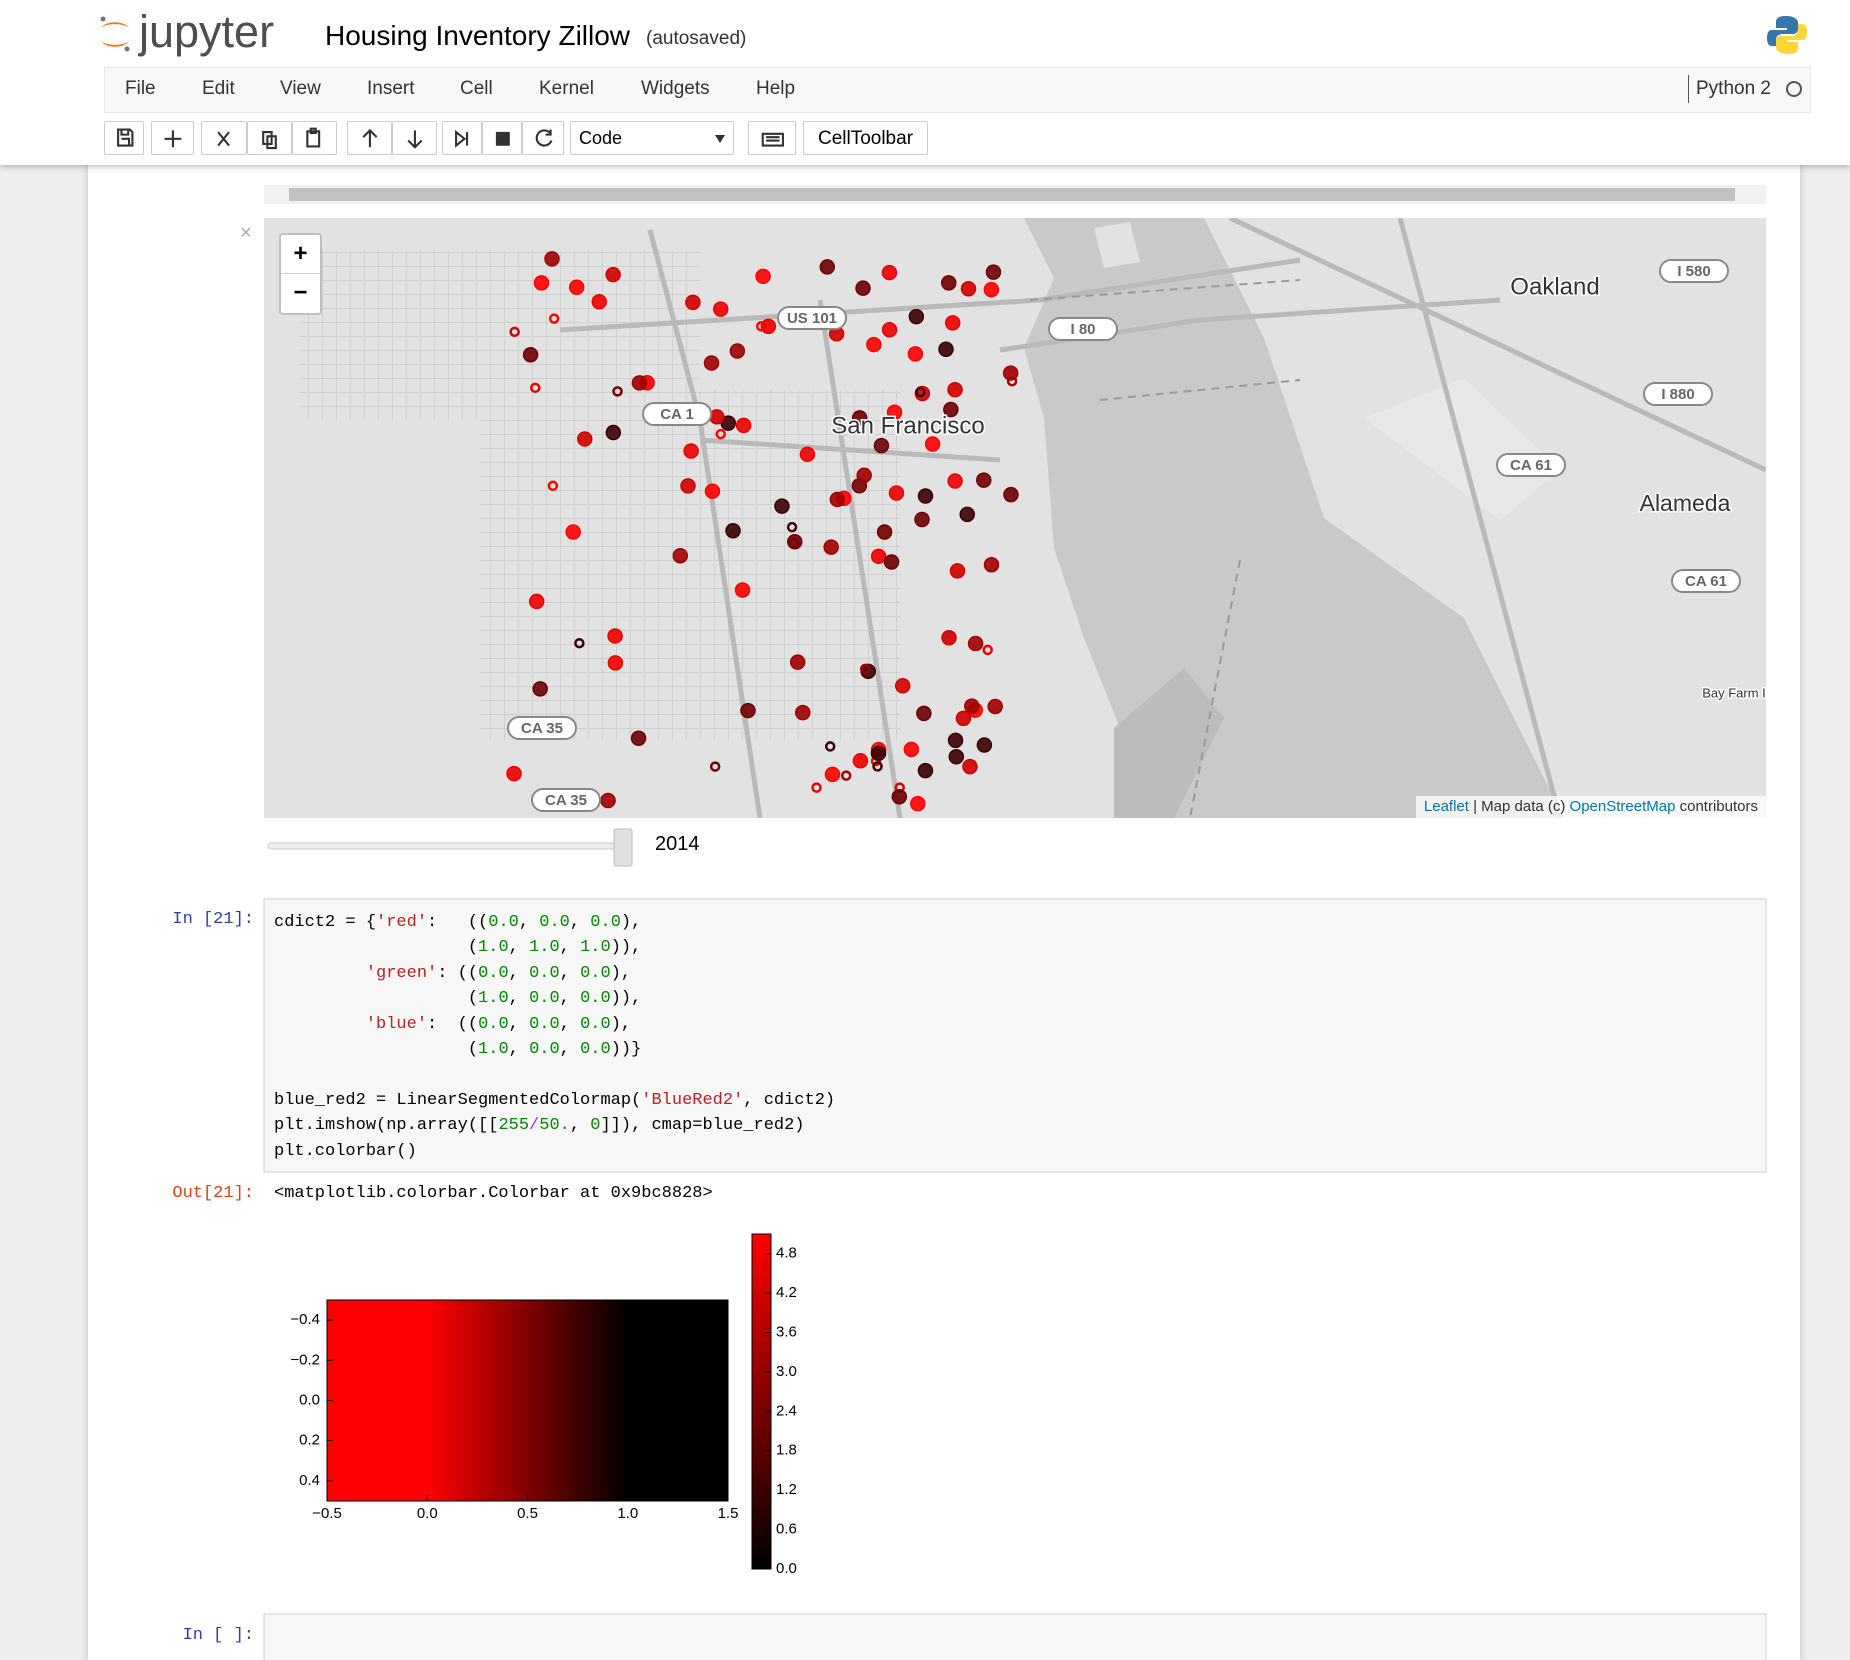  Describe the element at coordinates (300, 254) in the screenshot. I see `zoom-in: +` at that location.